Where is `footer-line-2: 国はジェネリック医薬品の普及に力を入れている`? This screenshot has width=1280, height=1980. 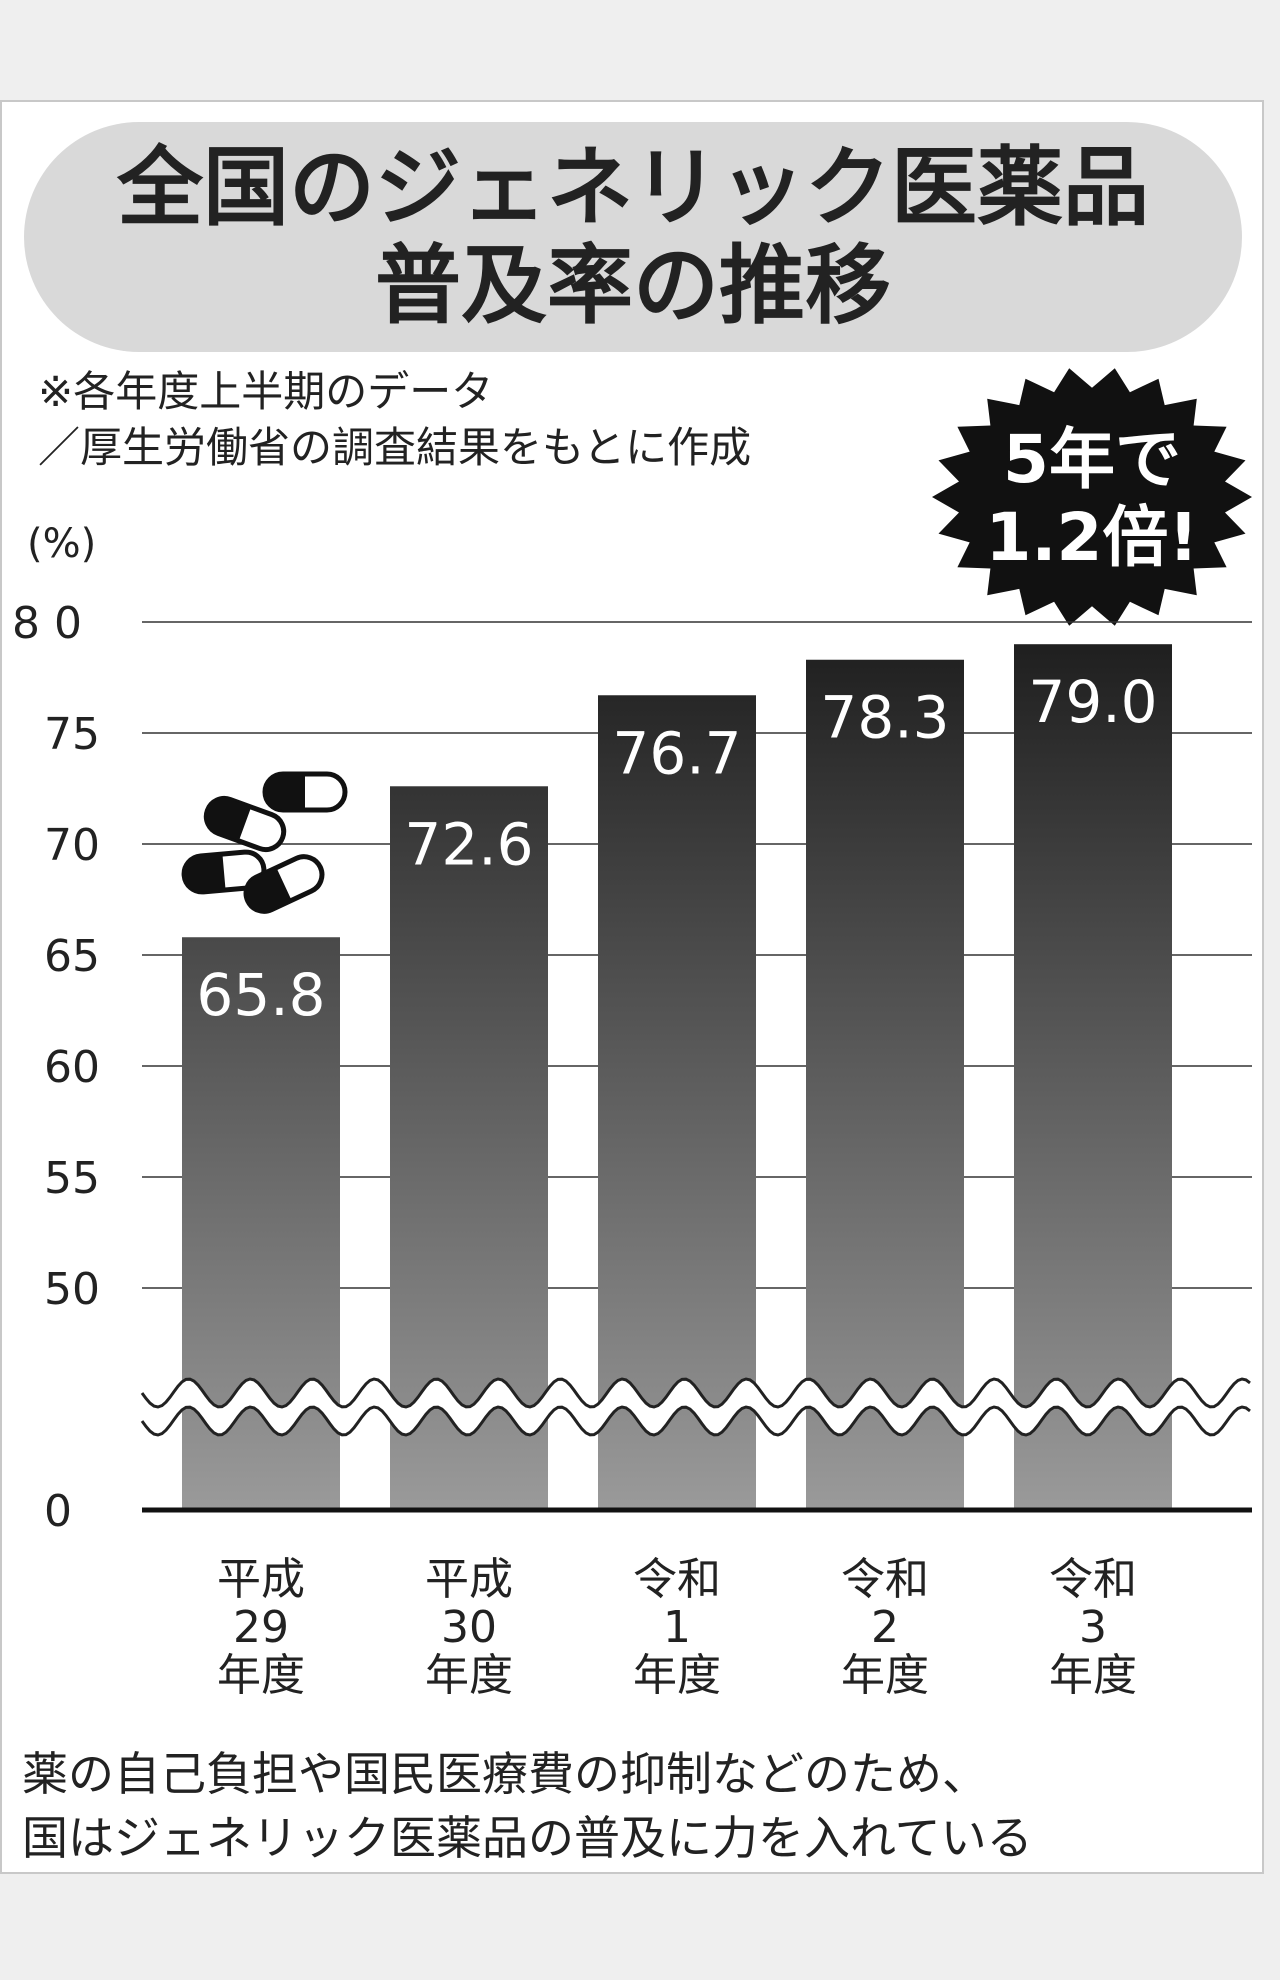
footer-line-2: 国はジェネリック医薬品の普及に力を入れている is located at coordinates (527, 1838).